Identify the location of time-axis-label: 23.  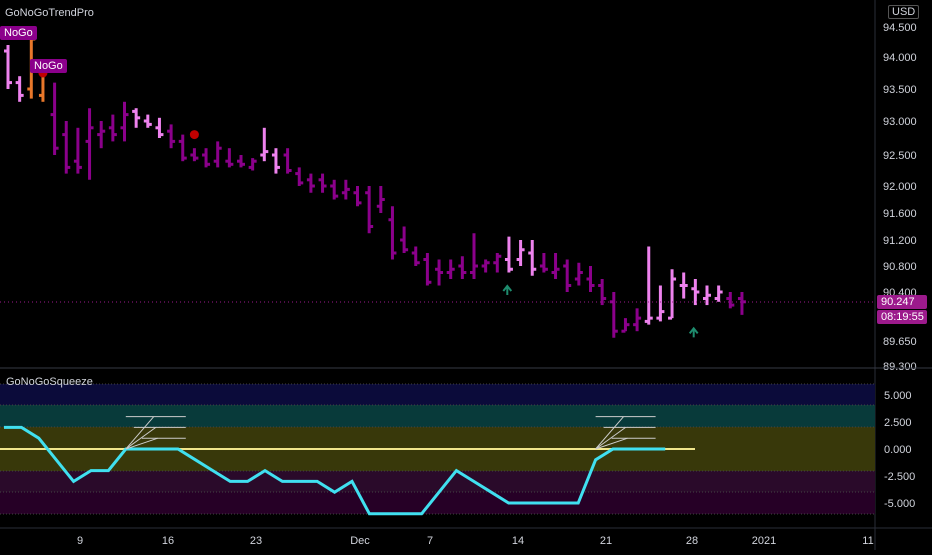
(256, 541).